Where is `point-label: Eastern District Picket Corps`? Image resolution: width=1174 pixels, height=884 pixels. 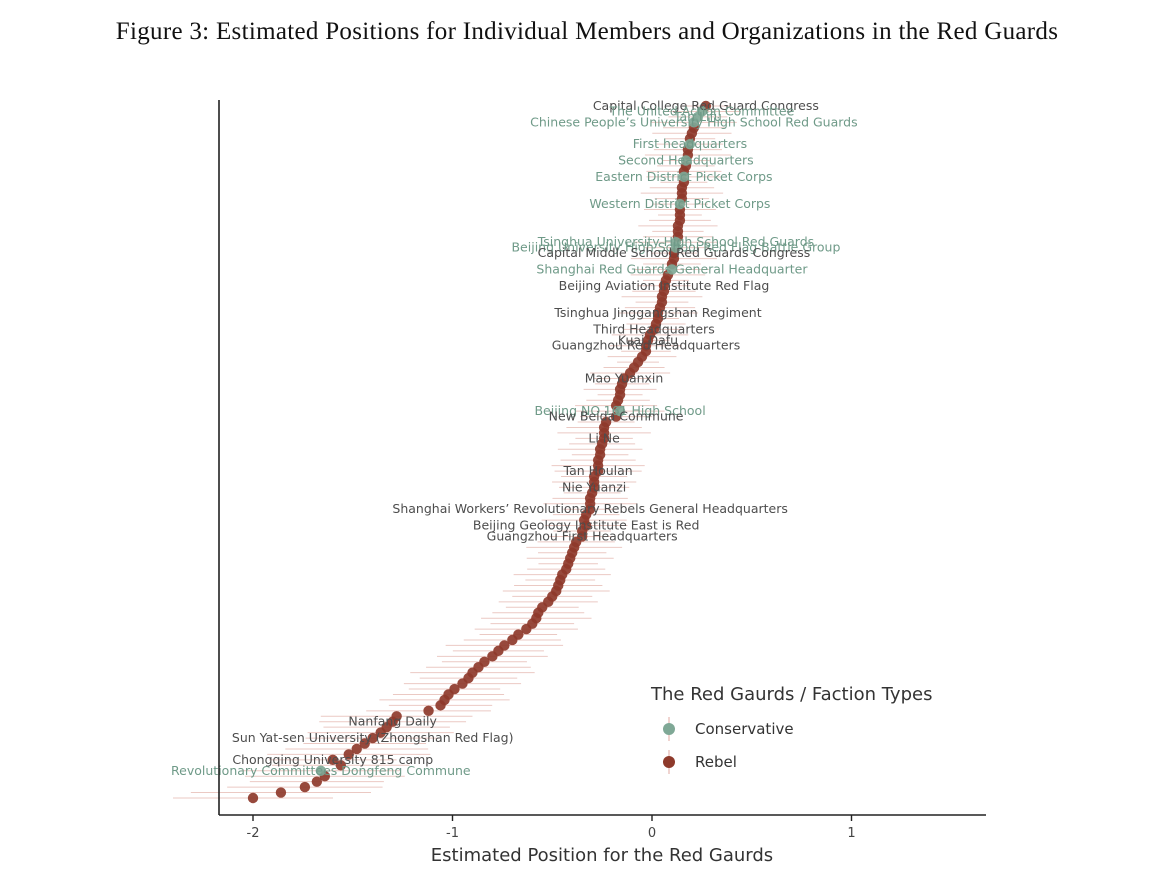 point-label: Eastern District Picket Corps is located at coordinates (683, 176).